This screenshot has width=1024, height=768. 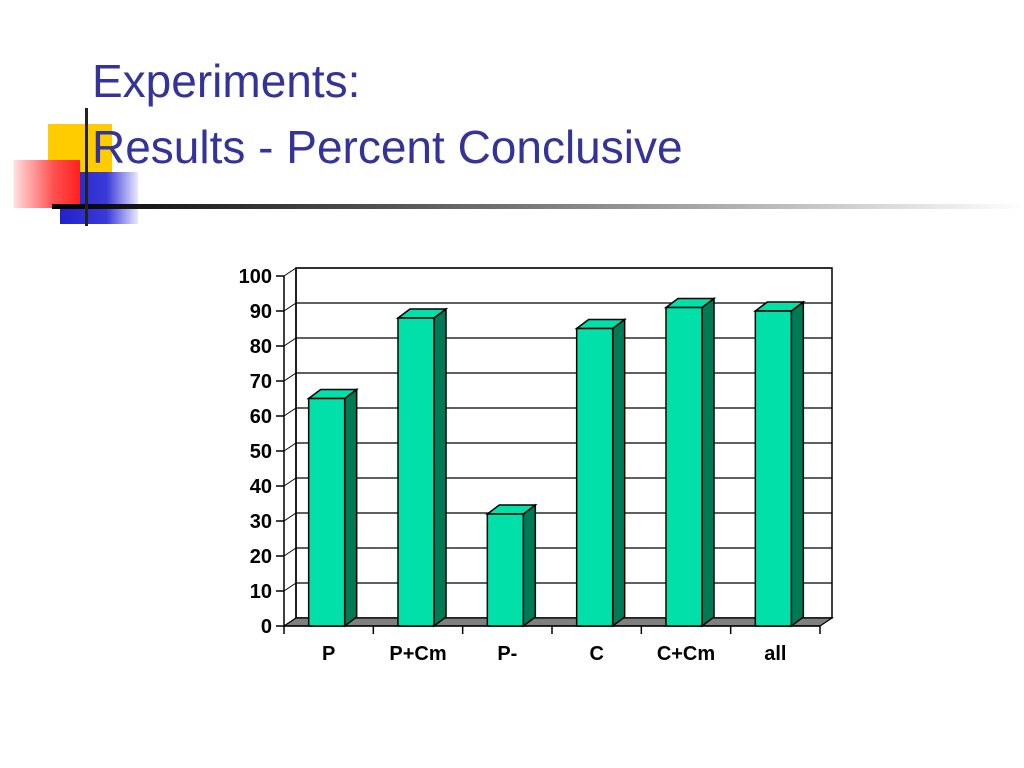 I want to click on bar-all, so click(x=779, y=464).